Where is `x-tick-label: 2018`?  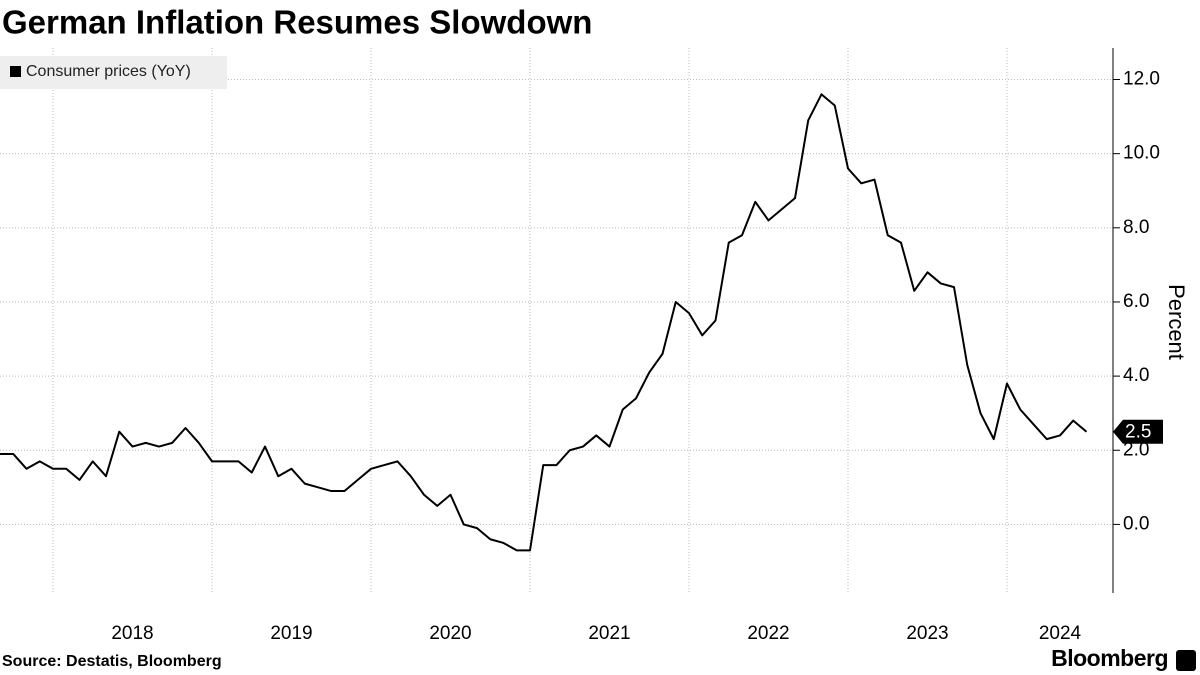 x-tick-label: 2018 is located at coordinates (132, 633).